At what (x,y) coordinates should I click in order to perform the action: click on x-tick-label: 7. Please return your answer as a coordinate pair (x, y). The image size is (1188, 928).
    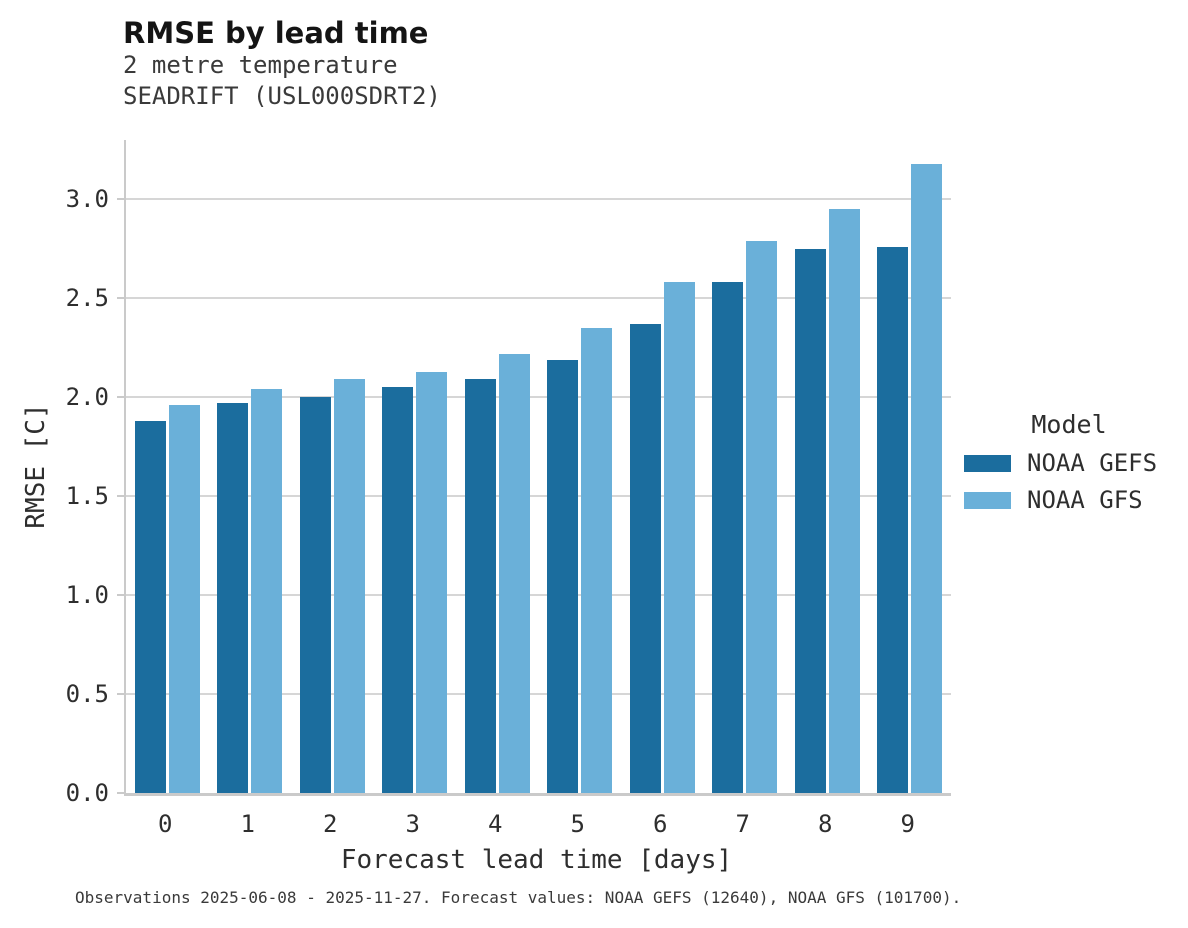
    Looking at the image, I should click on (742, 824).